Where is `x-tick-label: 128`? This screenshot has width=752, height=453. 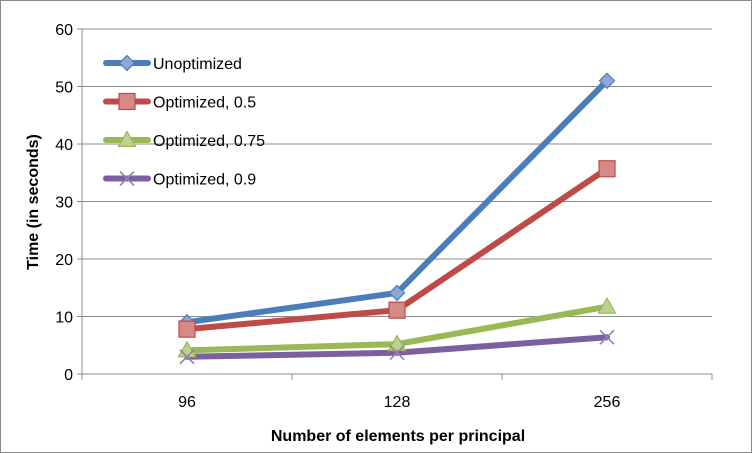
x-tick-label: 128 is located at coordinates (397, 402).